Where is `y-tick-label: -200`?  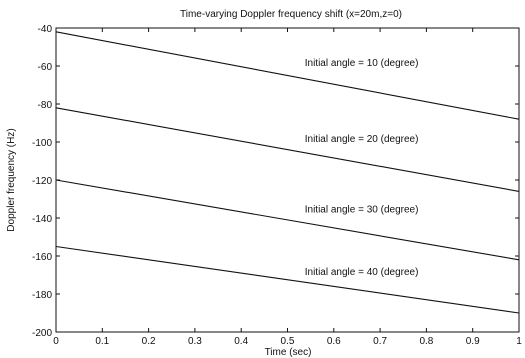 y-tick-label: -200 is located at coordinates (42, 333).